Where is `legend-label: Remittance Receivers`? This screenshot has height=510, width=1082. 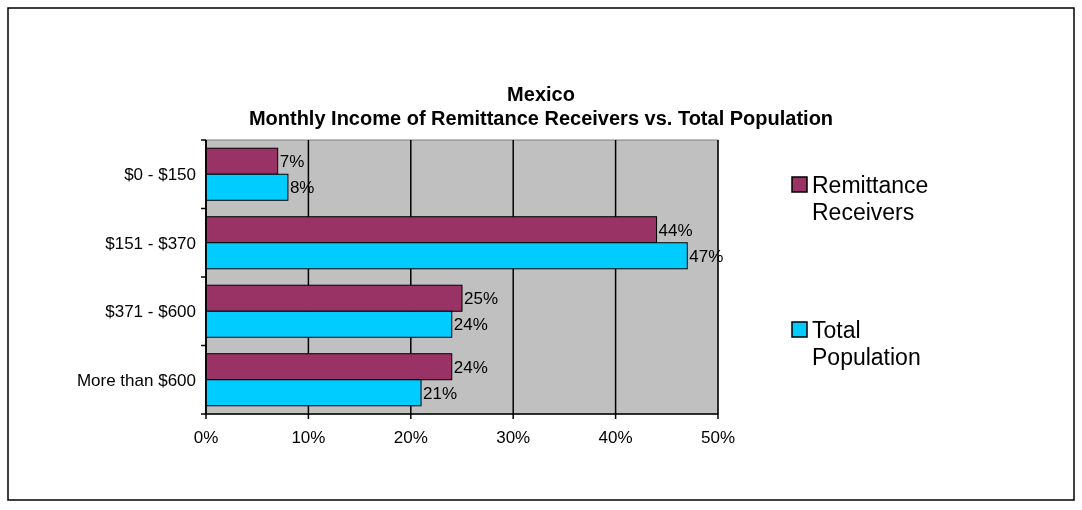
legend-label: Remittance Receivers is located at coordinates (870, 198).